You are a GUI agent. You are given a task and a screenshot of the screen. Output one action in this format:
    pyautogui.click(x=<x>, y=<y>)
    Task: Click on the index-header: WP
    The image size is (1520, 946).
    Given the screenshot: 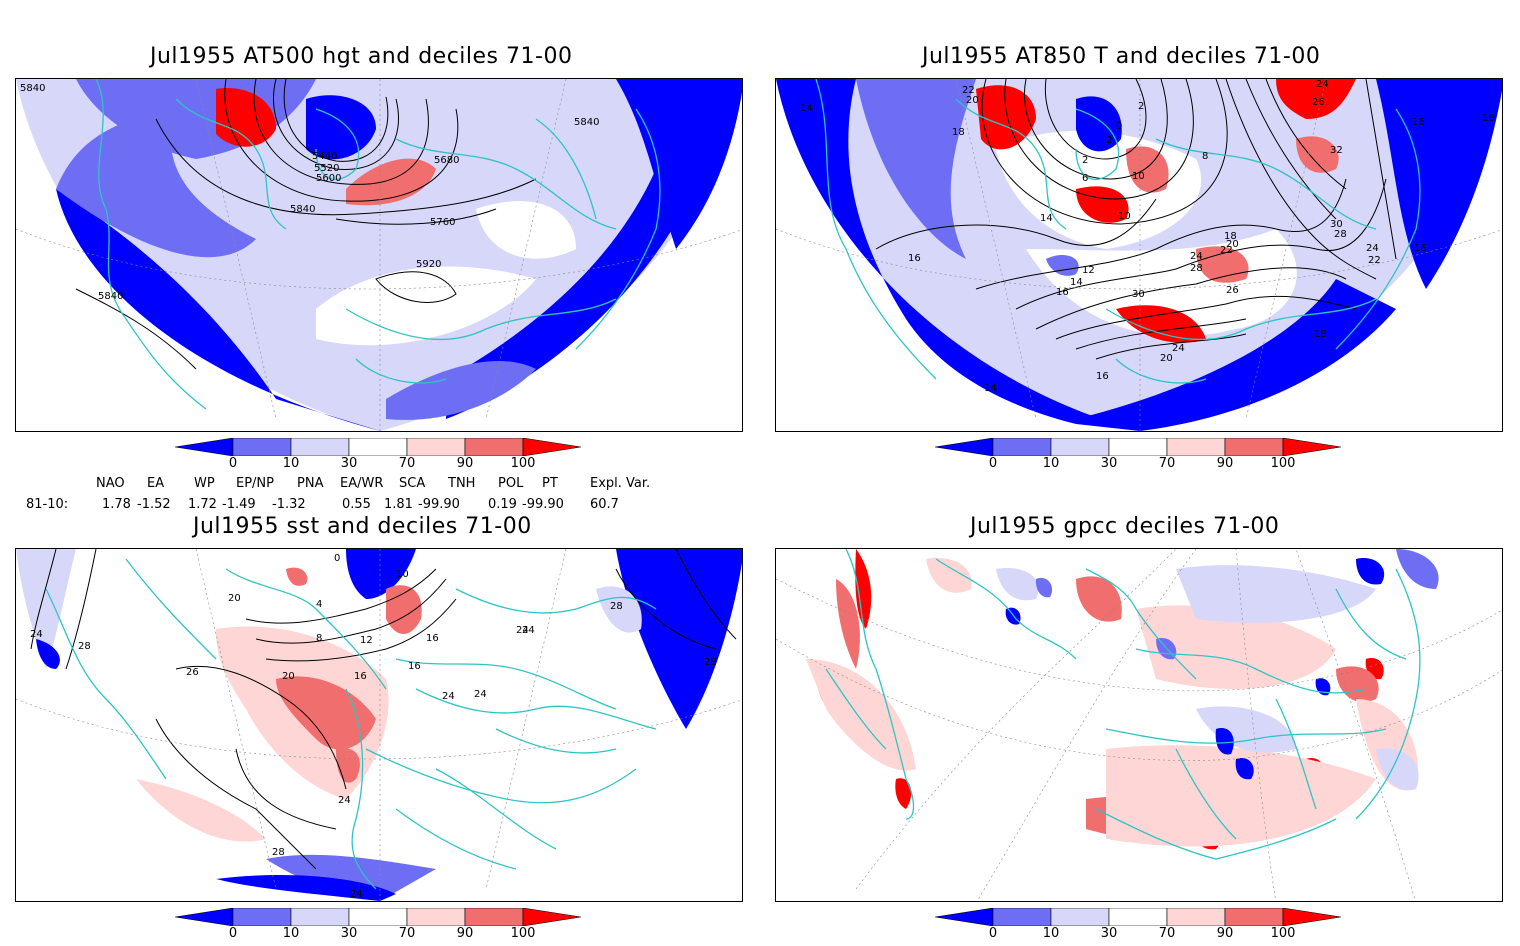 What is the action you would take?
    pyautogui.click(x=204, y=483)
    